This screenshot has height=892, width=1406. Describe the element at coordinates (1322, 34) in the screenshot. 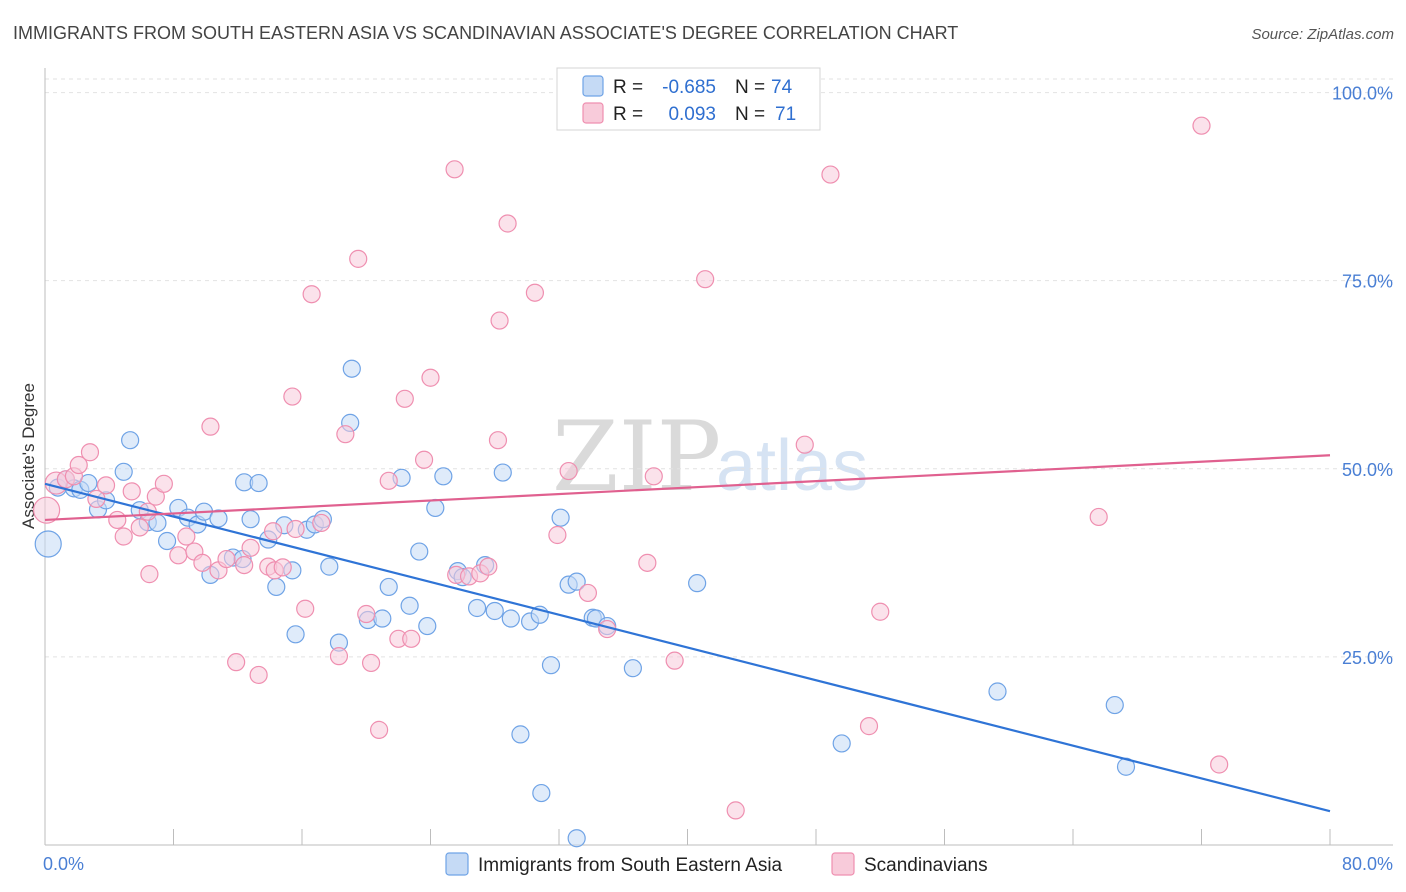

I see `chart-source: Source: ZipAtlas.com` at that location.